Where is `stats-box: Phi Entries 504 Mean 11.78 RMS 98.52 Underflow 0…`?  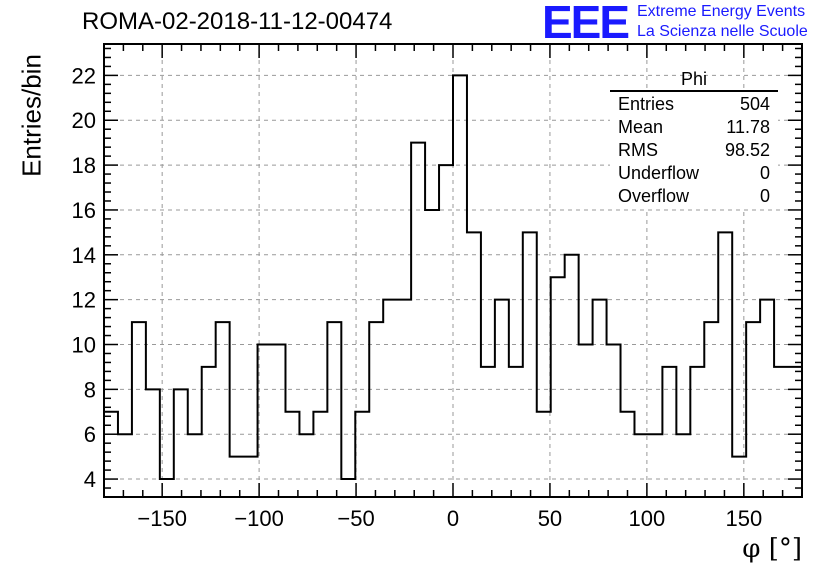
stats-box: Phi Entries 504 Mean 11.78 RMS 98.52 Underflow 0… is located at coordinates (694, 139).